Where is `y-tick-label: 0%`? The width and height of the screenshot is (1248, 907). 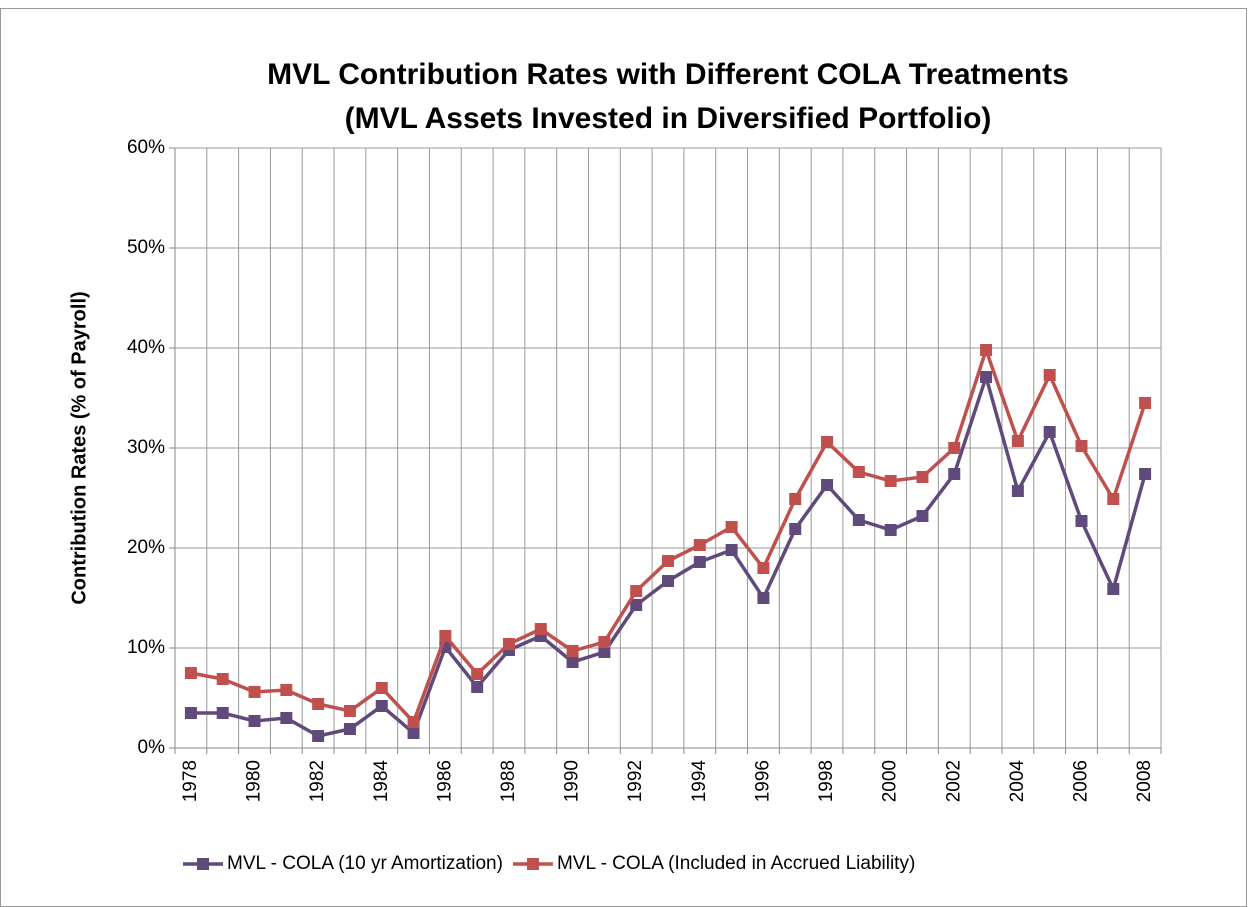 y-tick-label: 0% is located at coordinates (152, 747).